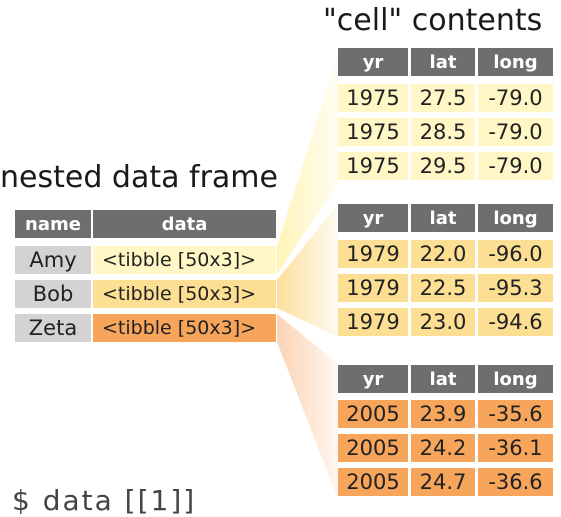 The height and width of the screenshot is (517, 561). I want to click on amy-r3-long: -79.0, so click(515, 166).